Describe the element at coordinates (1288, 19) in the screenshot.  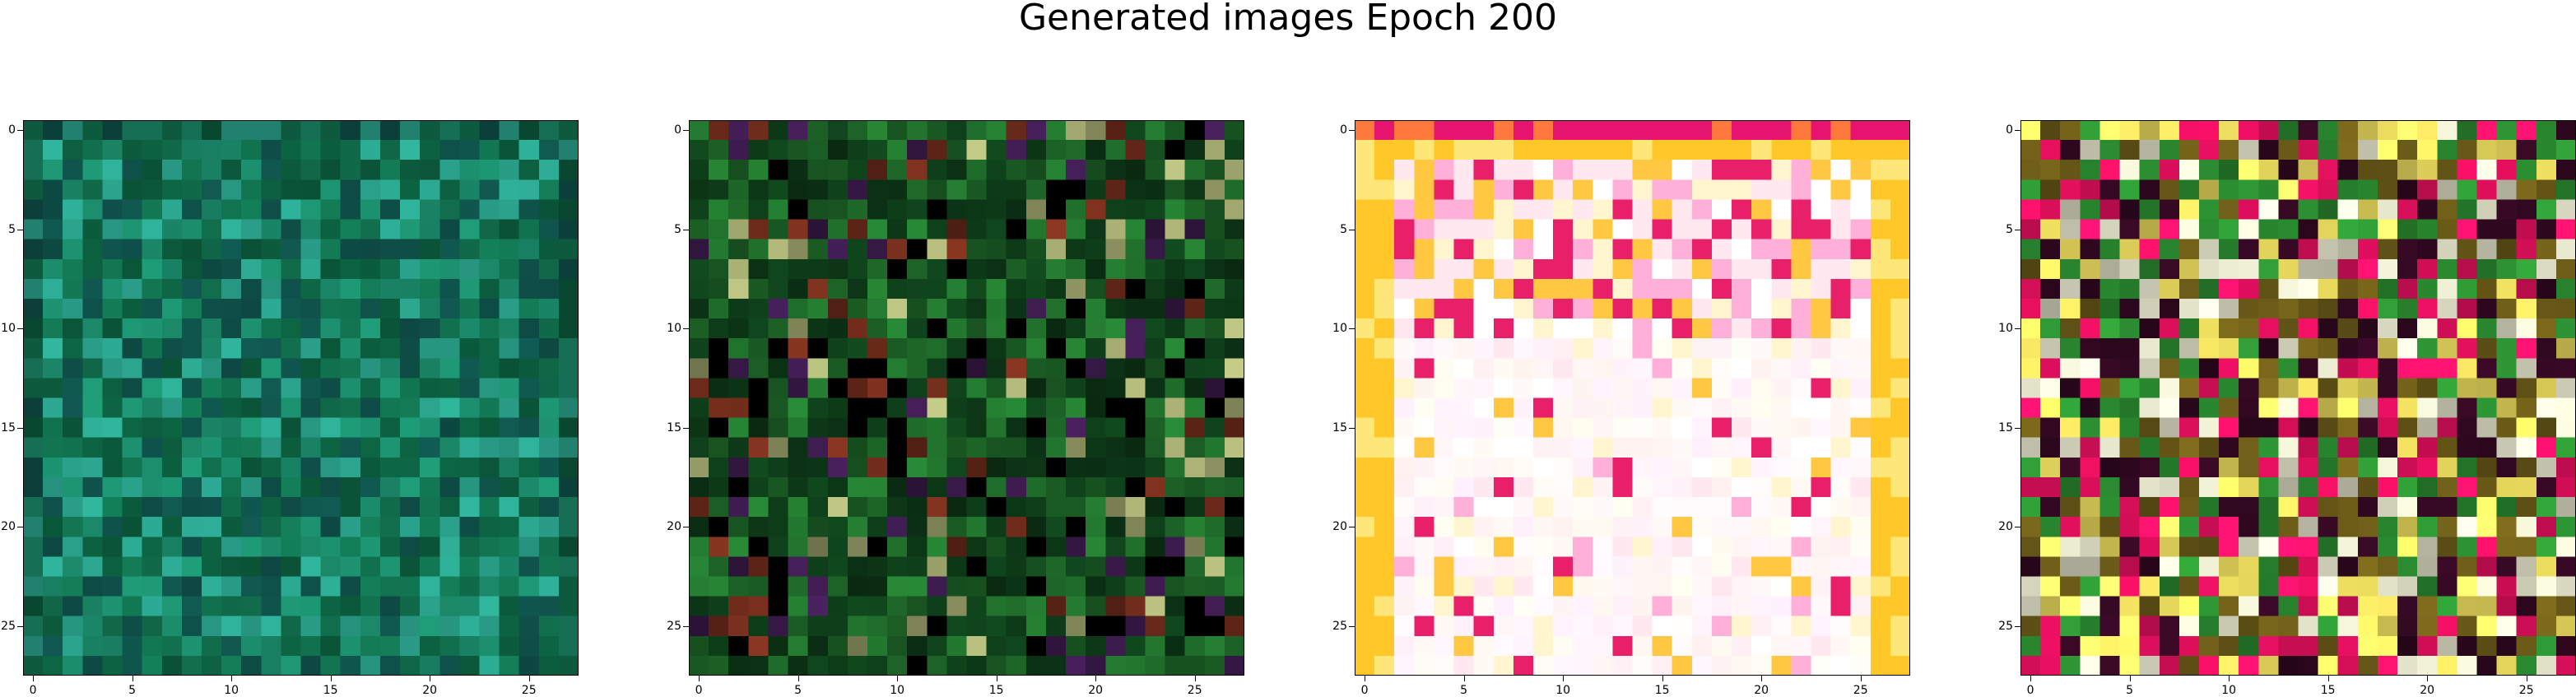
I see `figure-title: Generated images Epoch 200` at that location.